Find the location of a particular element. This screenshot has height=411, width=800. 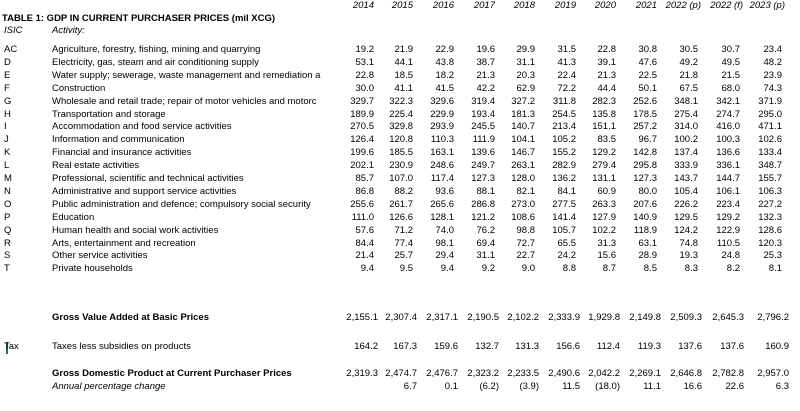

value-cell: 62.9 is located at coordinates (526, 88).